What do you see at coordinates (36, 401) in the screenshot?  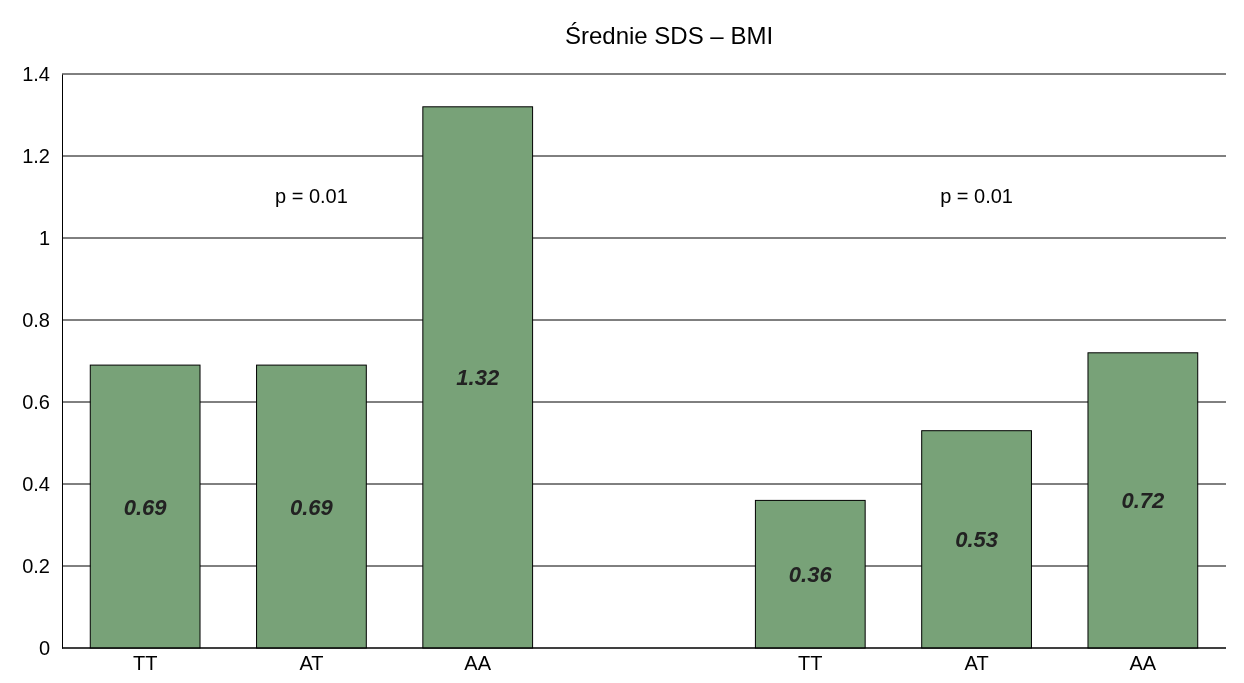 I see `y-tick-label: 0.6` at bounding box center [36, 401].